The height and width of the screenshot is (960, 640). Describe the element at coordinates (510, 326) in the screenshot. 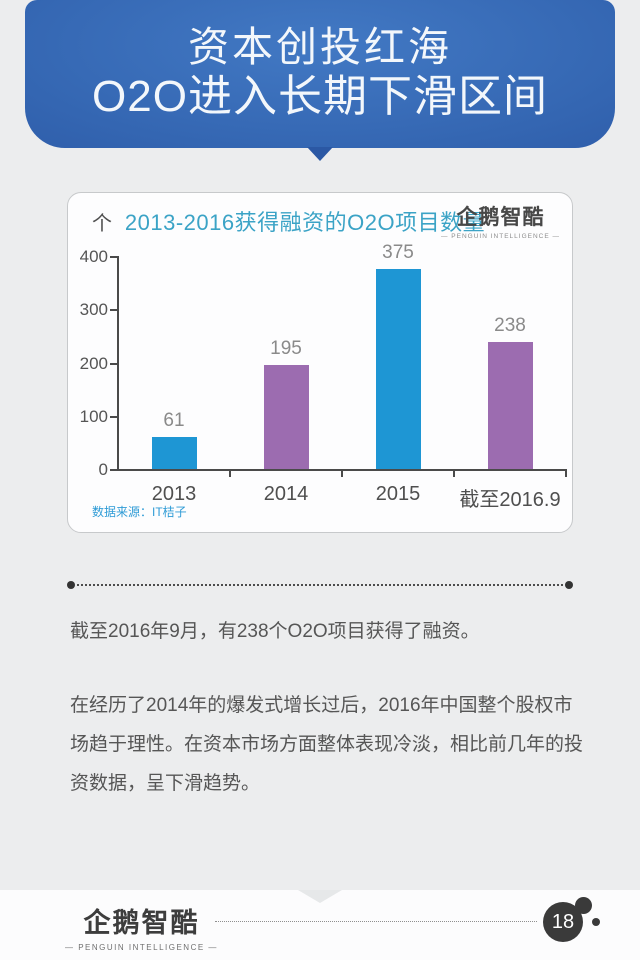

I see `bar-value-label: 238` at that location.